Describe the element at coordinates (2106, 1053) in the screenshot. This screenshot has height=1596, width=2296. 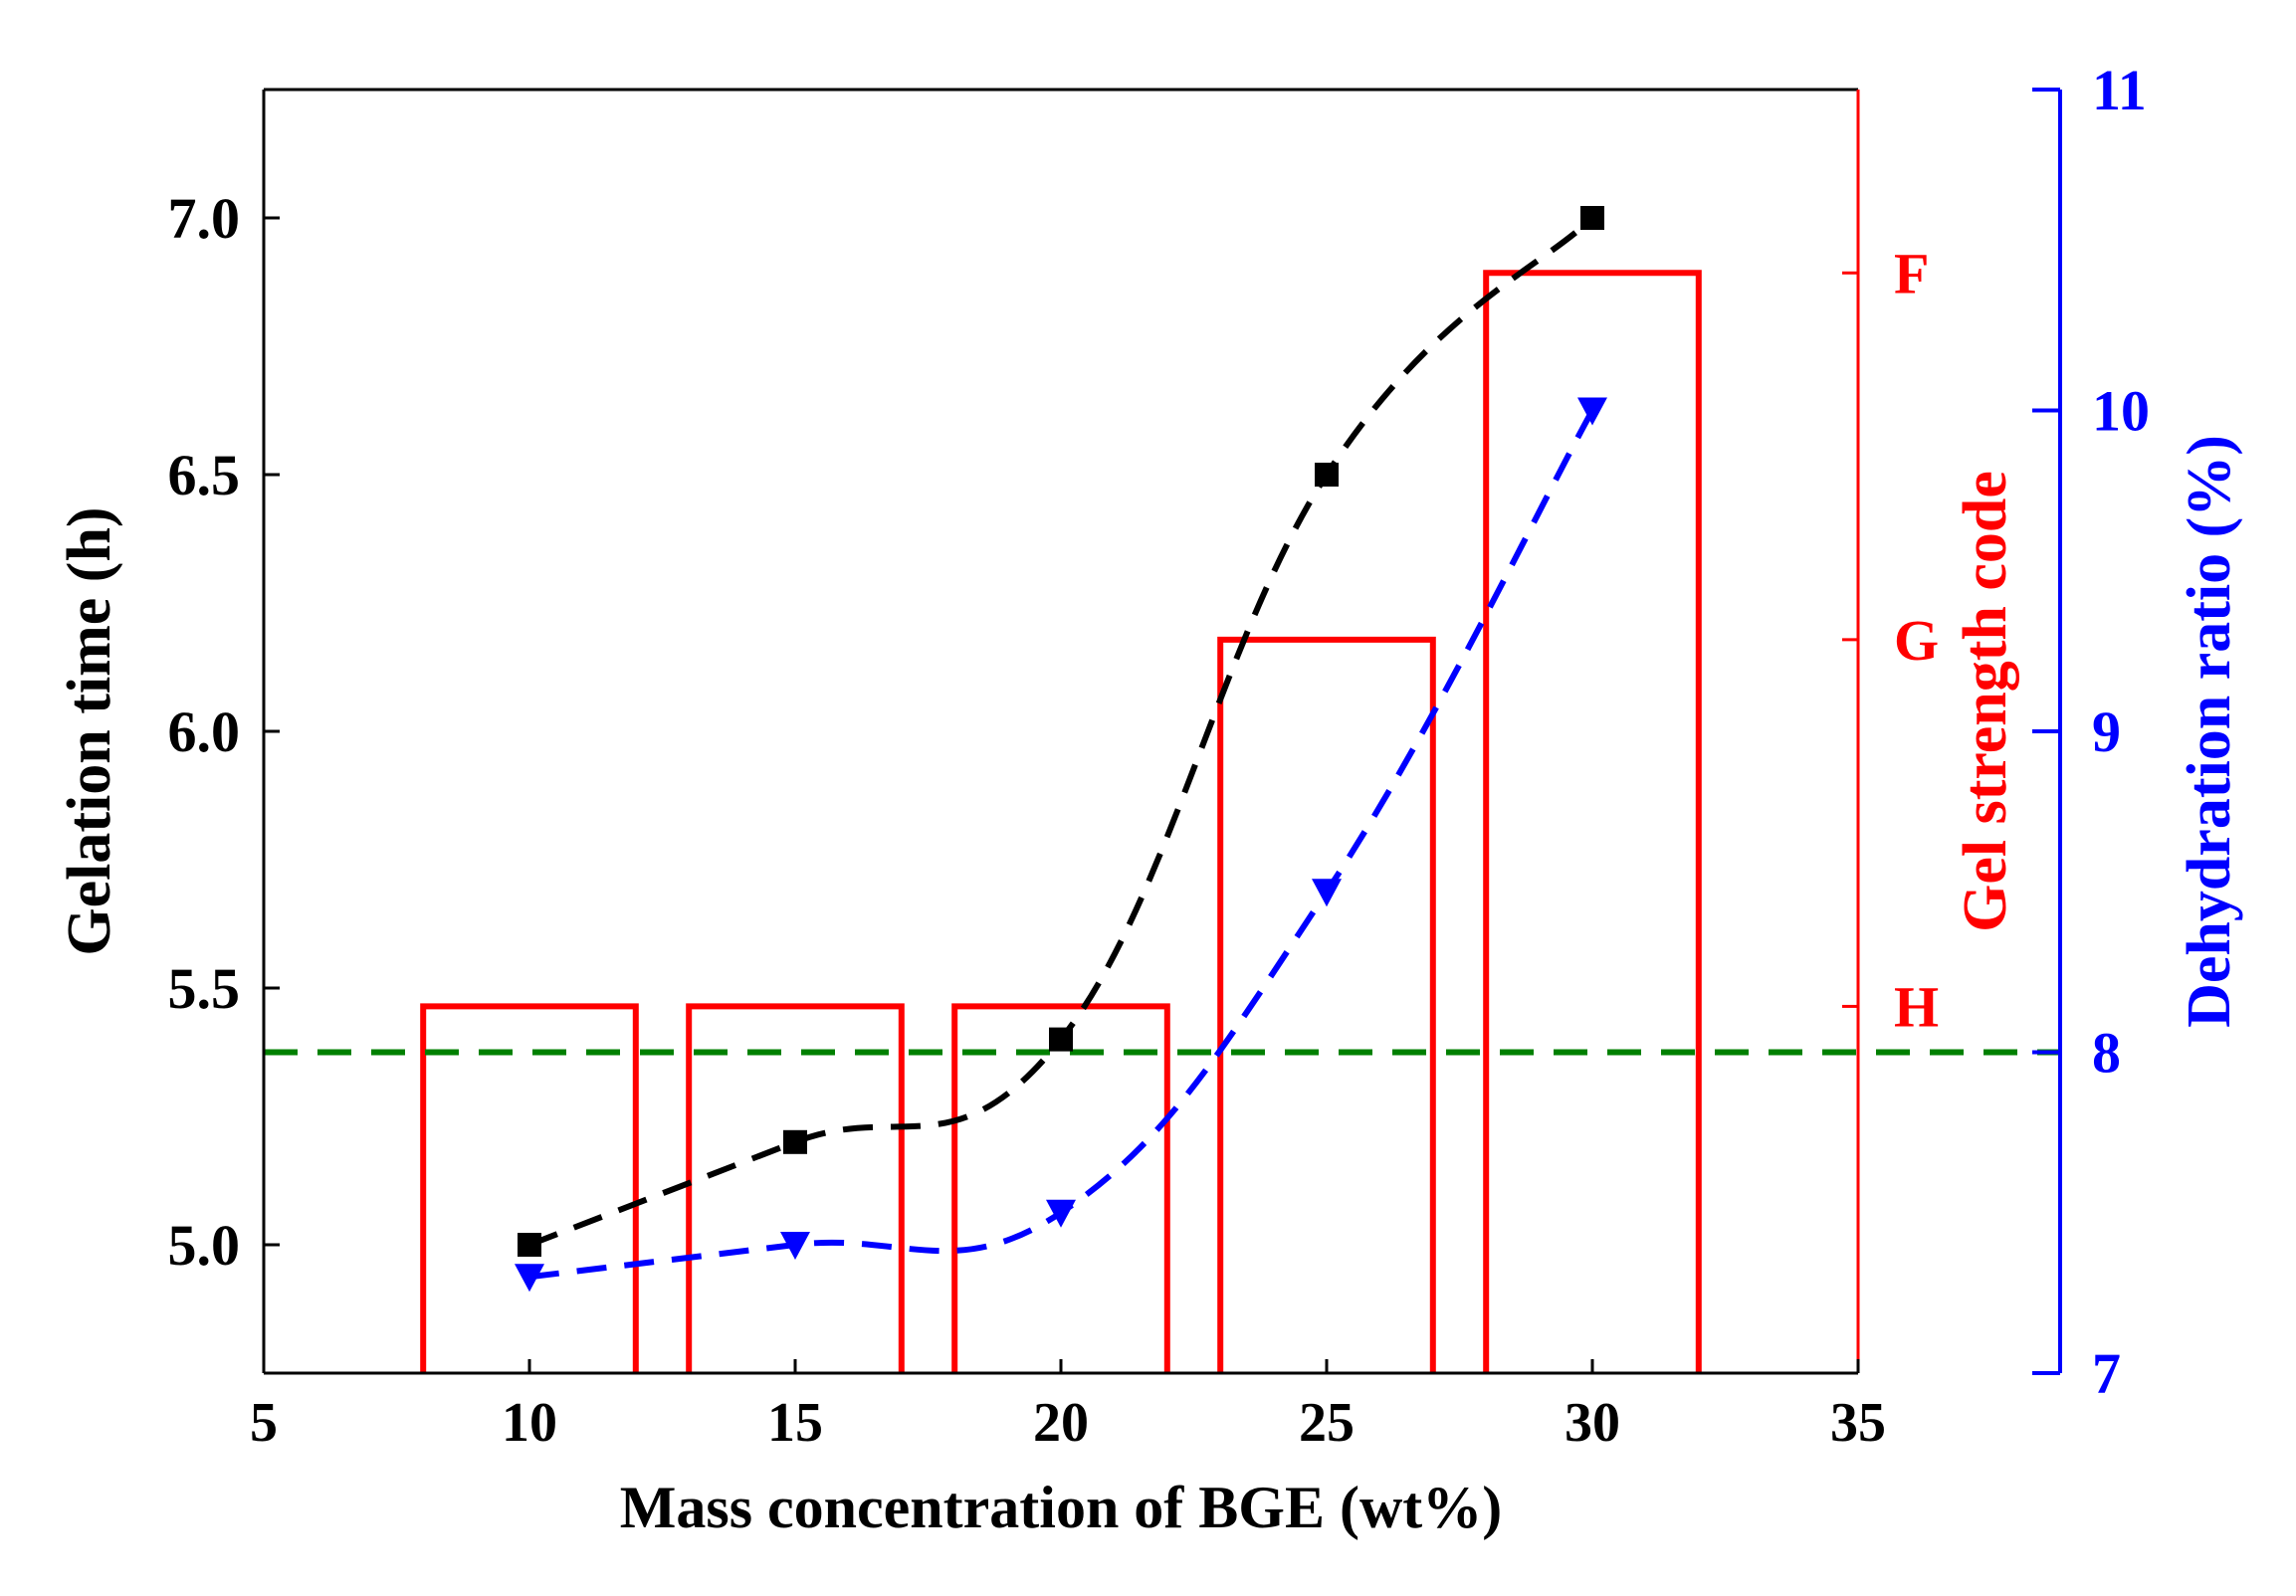
I see `dehydration-tick-label: 8` at that location.